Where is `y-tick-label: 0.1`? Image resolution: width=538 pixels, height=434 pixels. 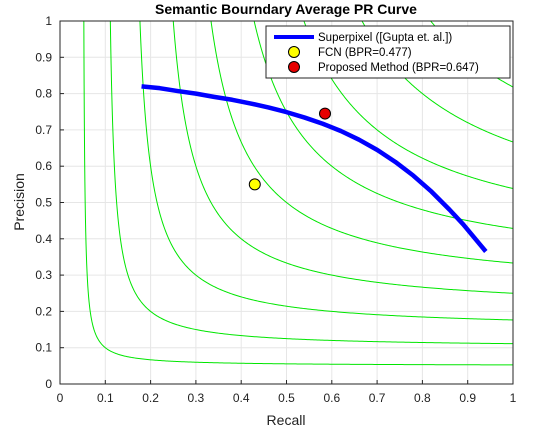 y-tick-label: 0.1 is located at coordinates (43, 348).